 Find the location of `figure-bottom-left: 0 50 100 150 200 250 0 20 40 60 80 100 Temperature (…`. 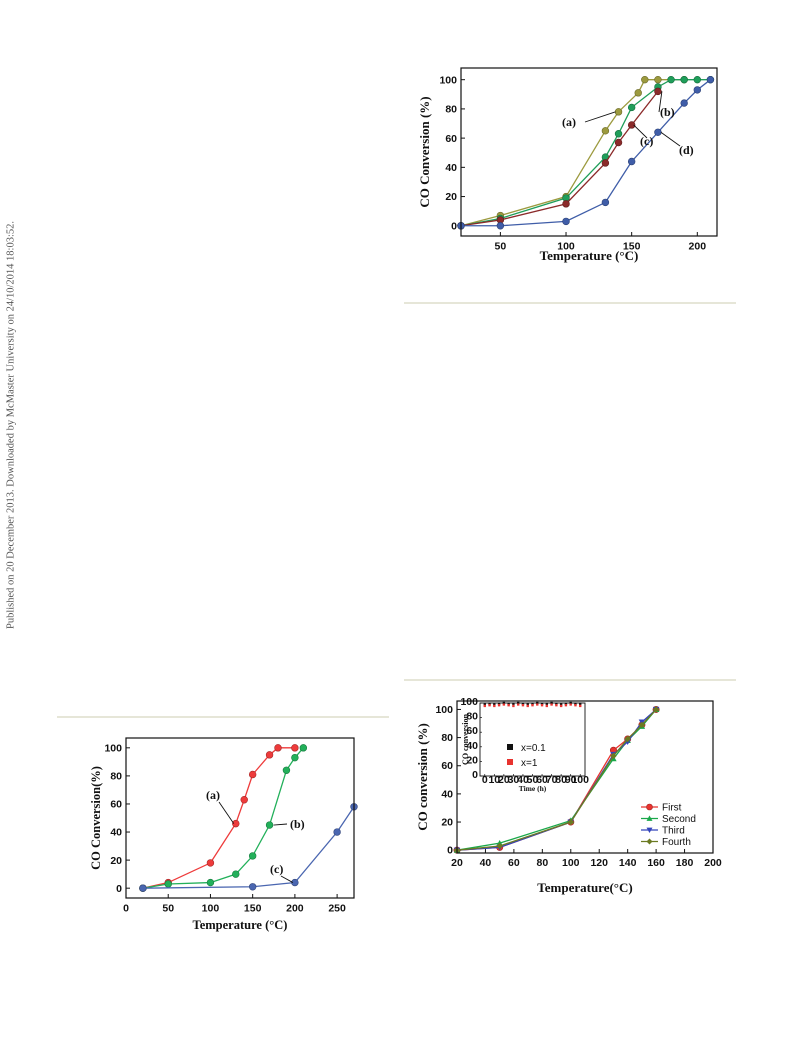

figure-bottom-left: 0 50 100 150 200 250 0 20 40 60 80 100 Temperature (… is located at coordinates (223, 834).